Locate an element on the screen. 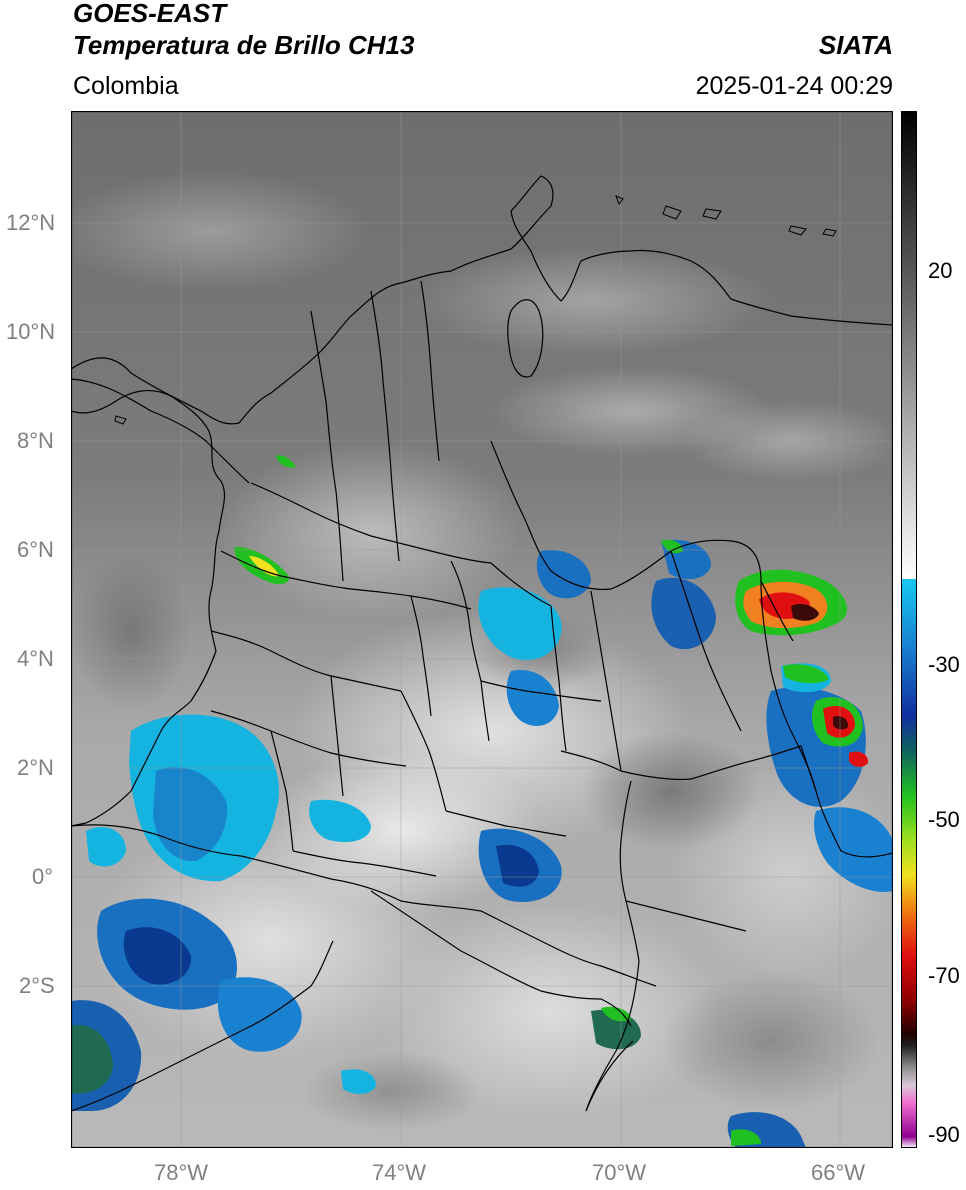 Image resolution: width=966 pixels, height=1190 pixels. lat-tick-label: 2°N is located at coordinates (35, 767).